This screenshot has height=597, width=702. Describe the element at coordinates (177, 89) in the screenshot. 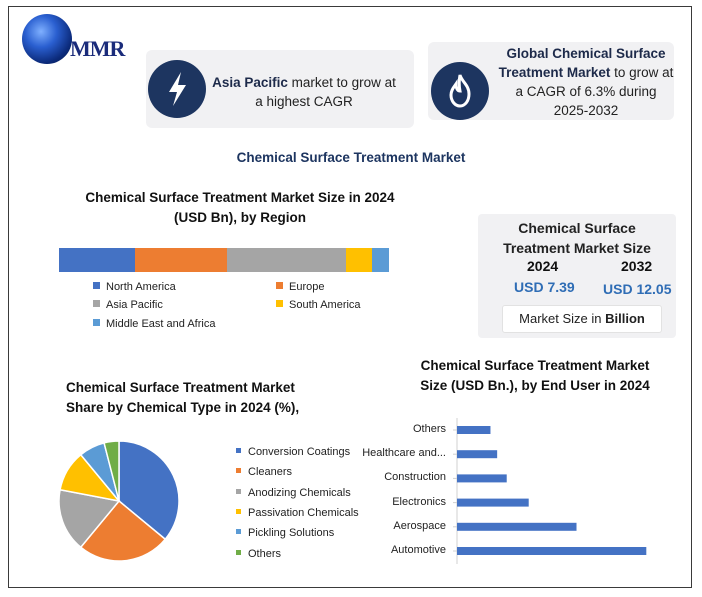

I see `lightning-icon` at that location.